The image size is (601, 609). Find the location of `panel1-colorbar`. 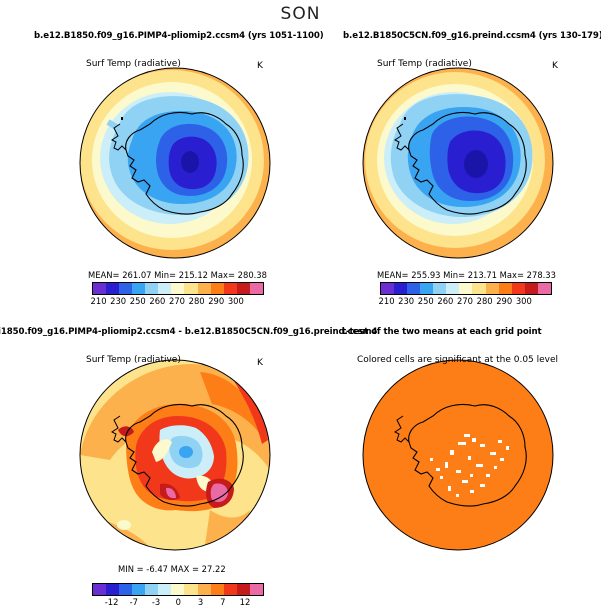

panel1-colorbar is located at coordinates (178, 288).